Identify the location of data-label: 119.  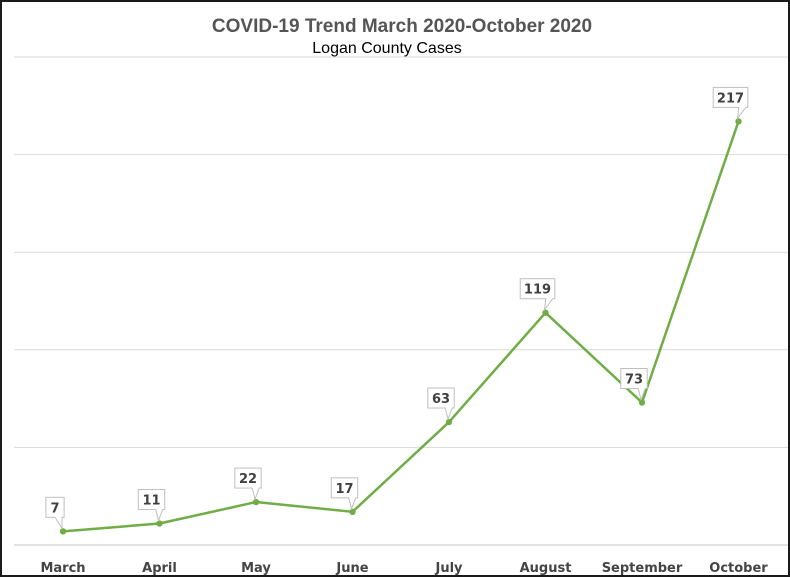
(537, 295).